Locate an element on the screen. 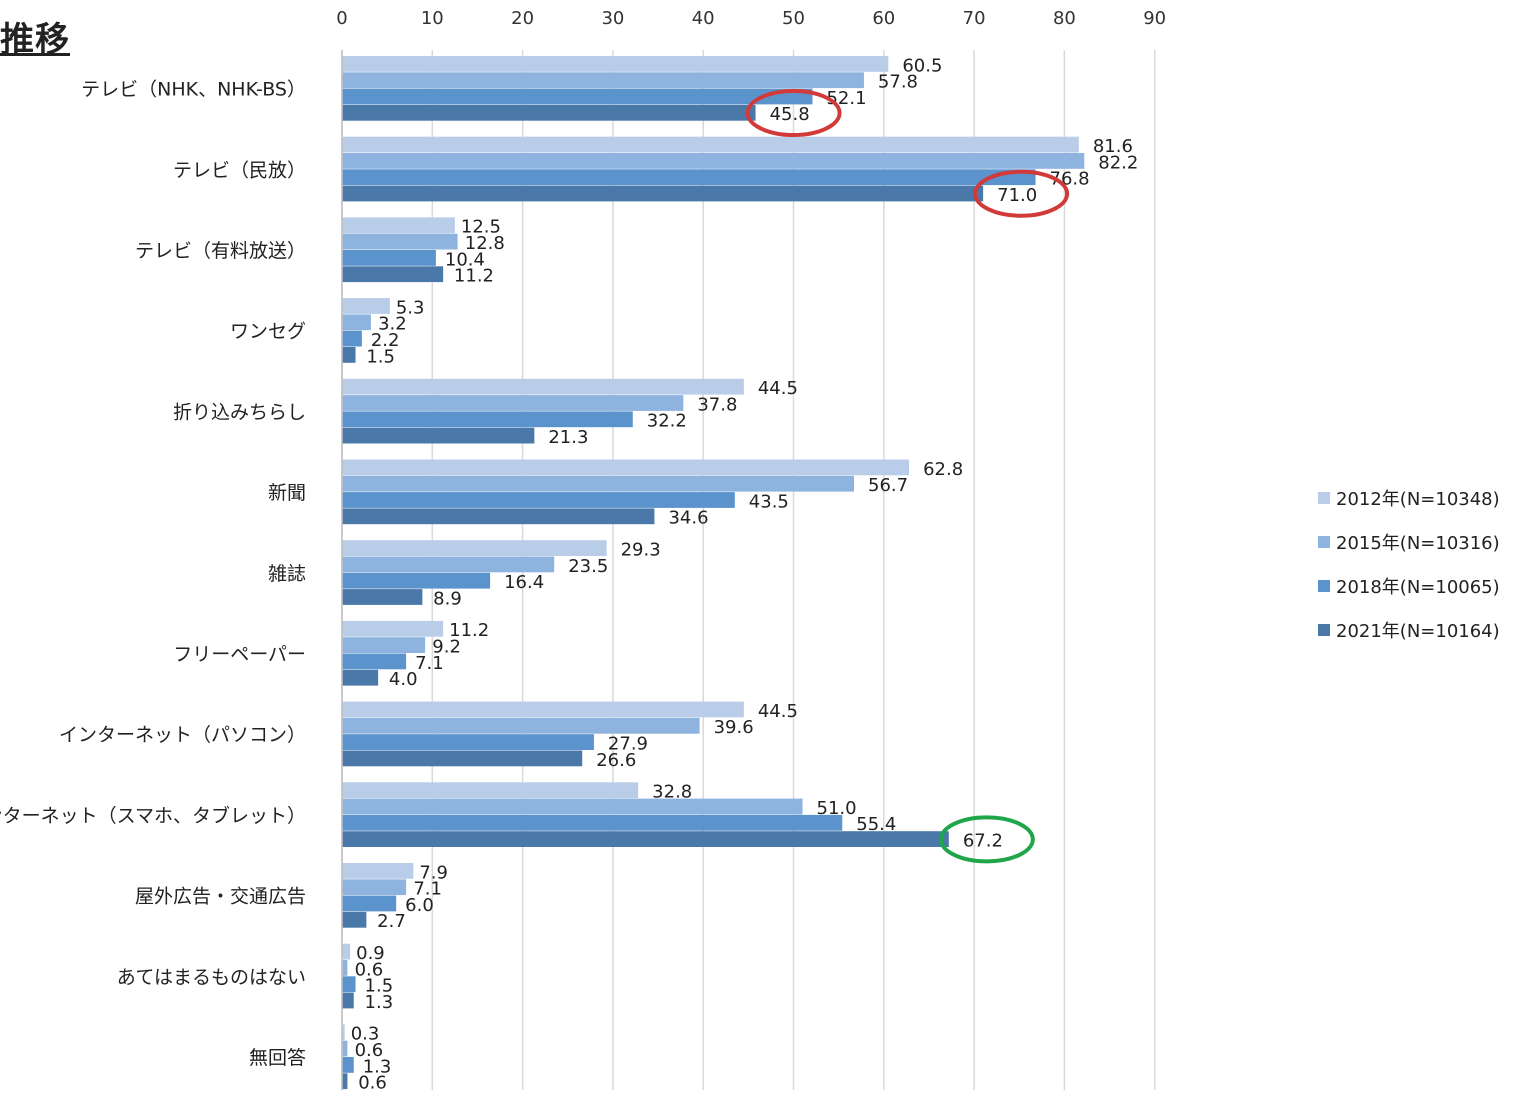  category-label: 新聞 is located at coordinates (287, 493).